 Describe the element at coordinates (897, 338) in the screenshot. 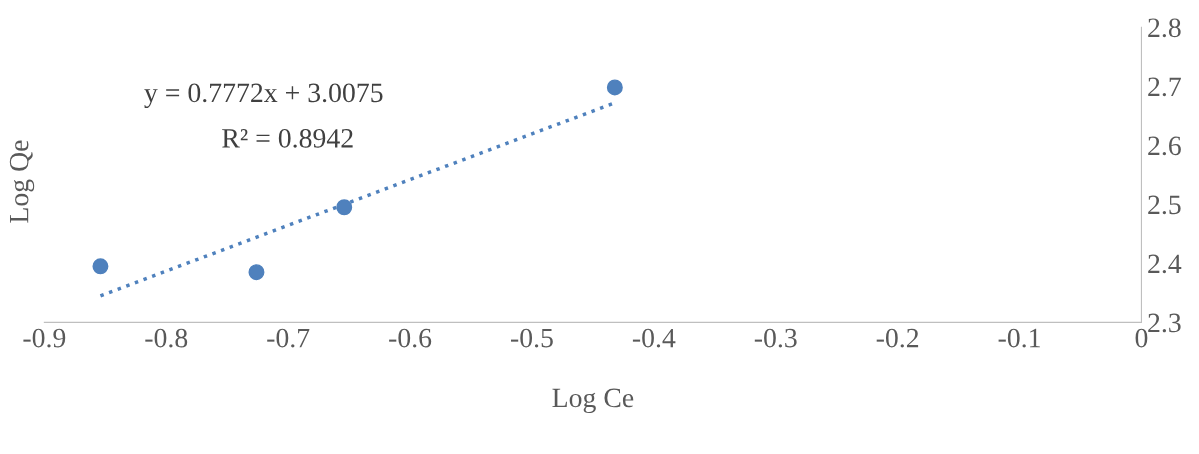

I see `x-tick-label: -0.2` at that location.